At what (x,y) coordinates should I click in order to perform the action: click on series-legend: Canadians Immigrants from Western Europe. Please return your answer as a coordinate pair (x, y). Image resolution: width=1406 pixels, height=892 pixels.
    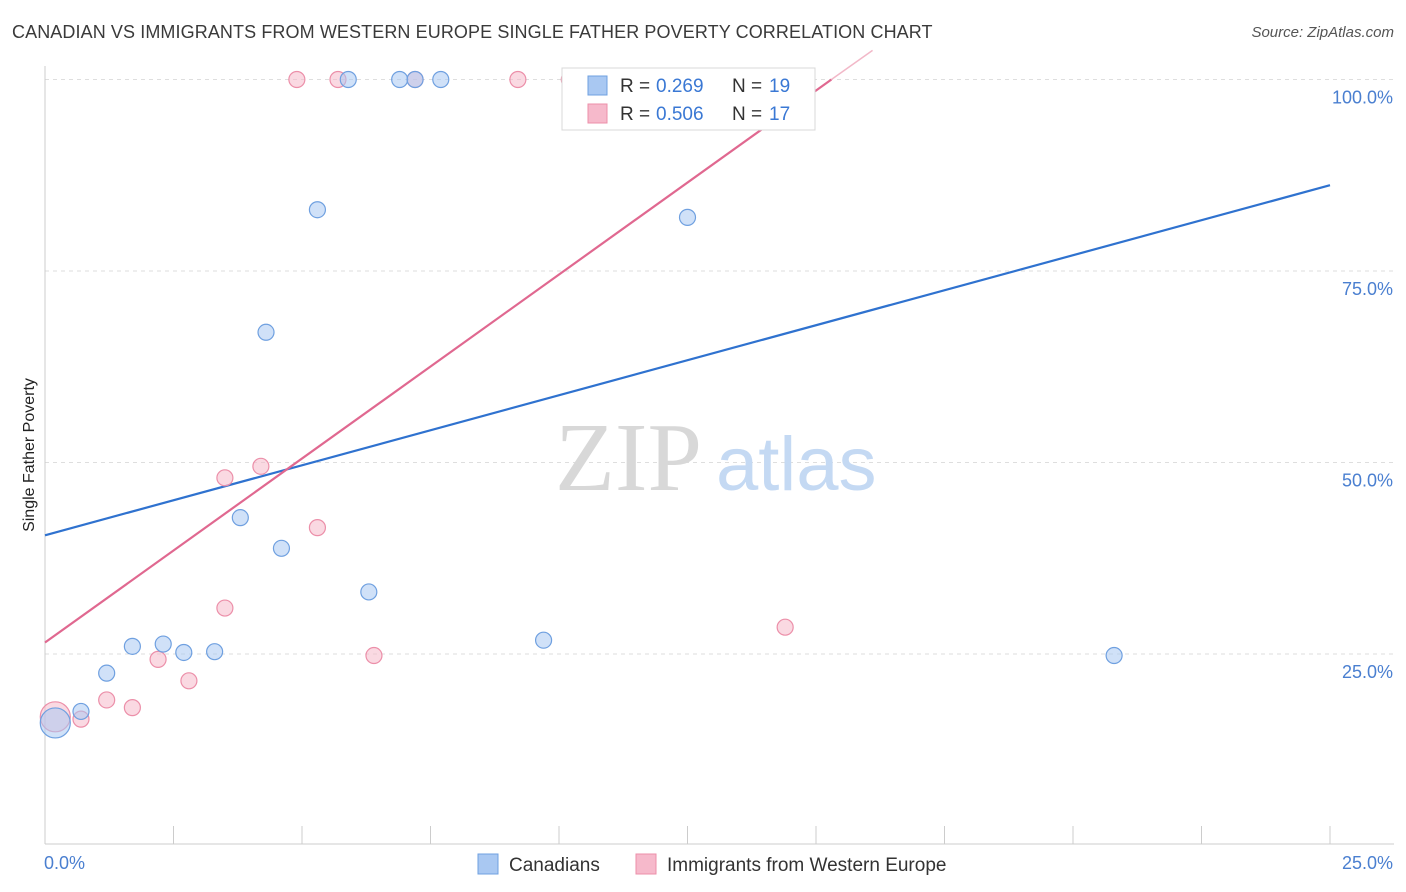
    Looking at the image, I should click on (711, 864).